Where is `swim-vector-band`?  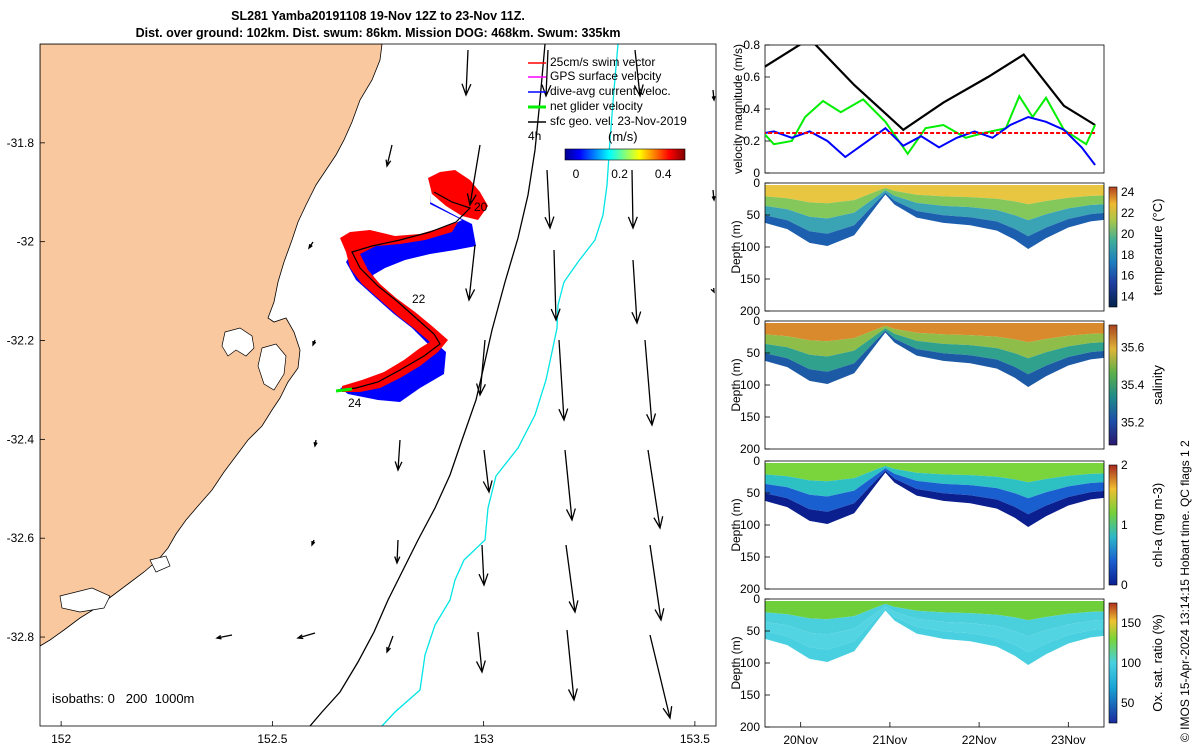 swim-vector-band is located at coordinates (414, 281).